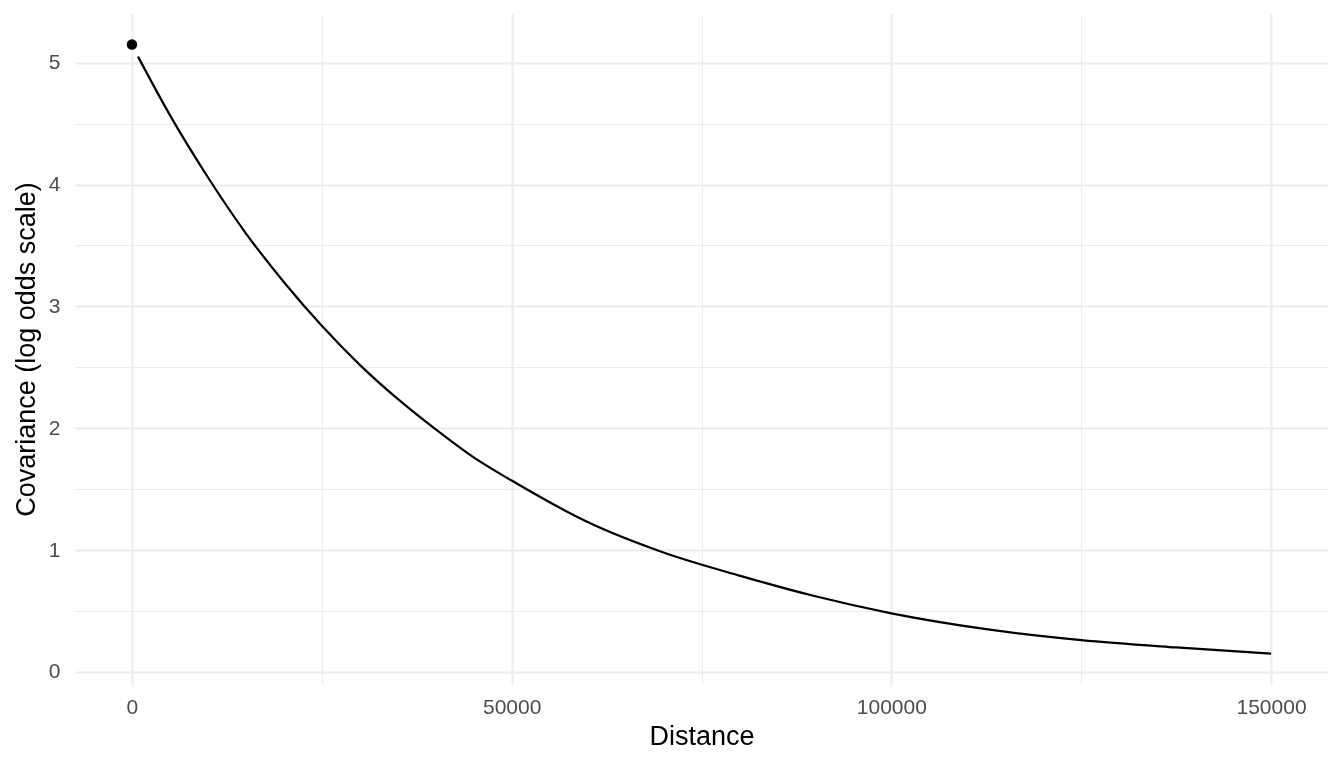 The height and width of the screenshot is (768, 1344). I want to click on y-tick-label: 0, so click(54, 671).